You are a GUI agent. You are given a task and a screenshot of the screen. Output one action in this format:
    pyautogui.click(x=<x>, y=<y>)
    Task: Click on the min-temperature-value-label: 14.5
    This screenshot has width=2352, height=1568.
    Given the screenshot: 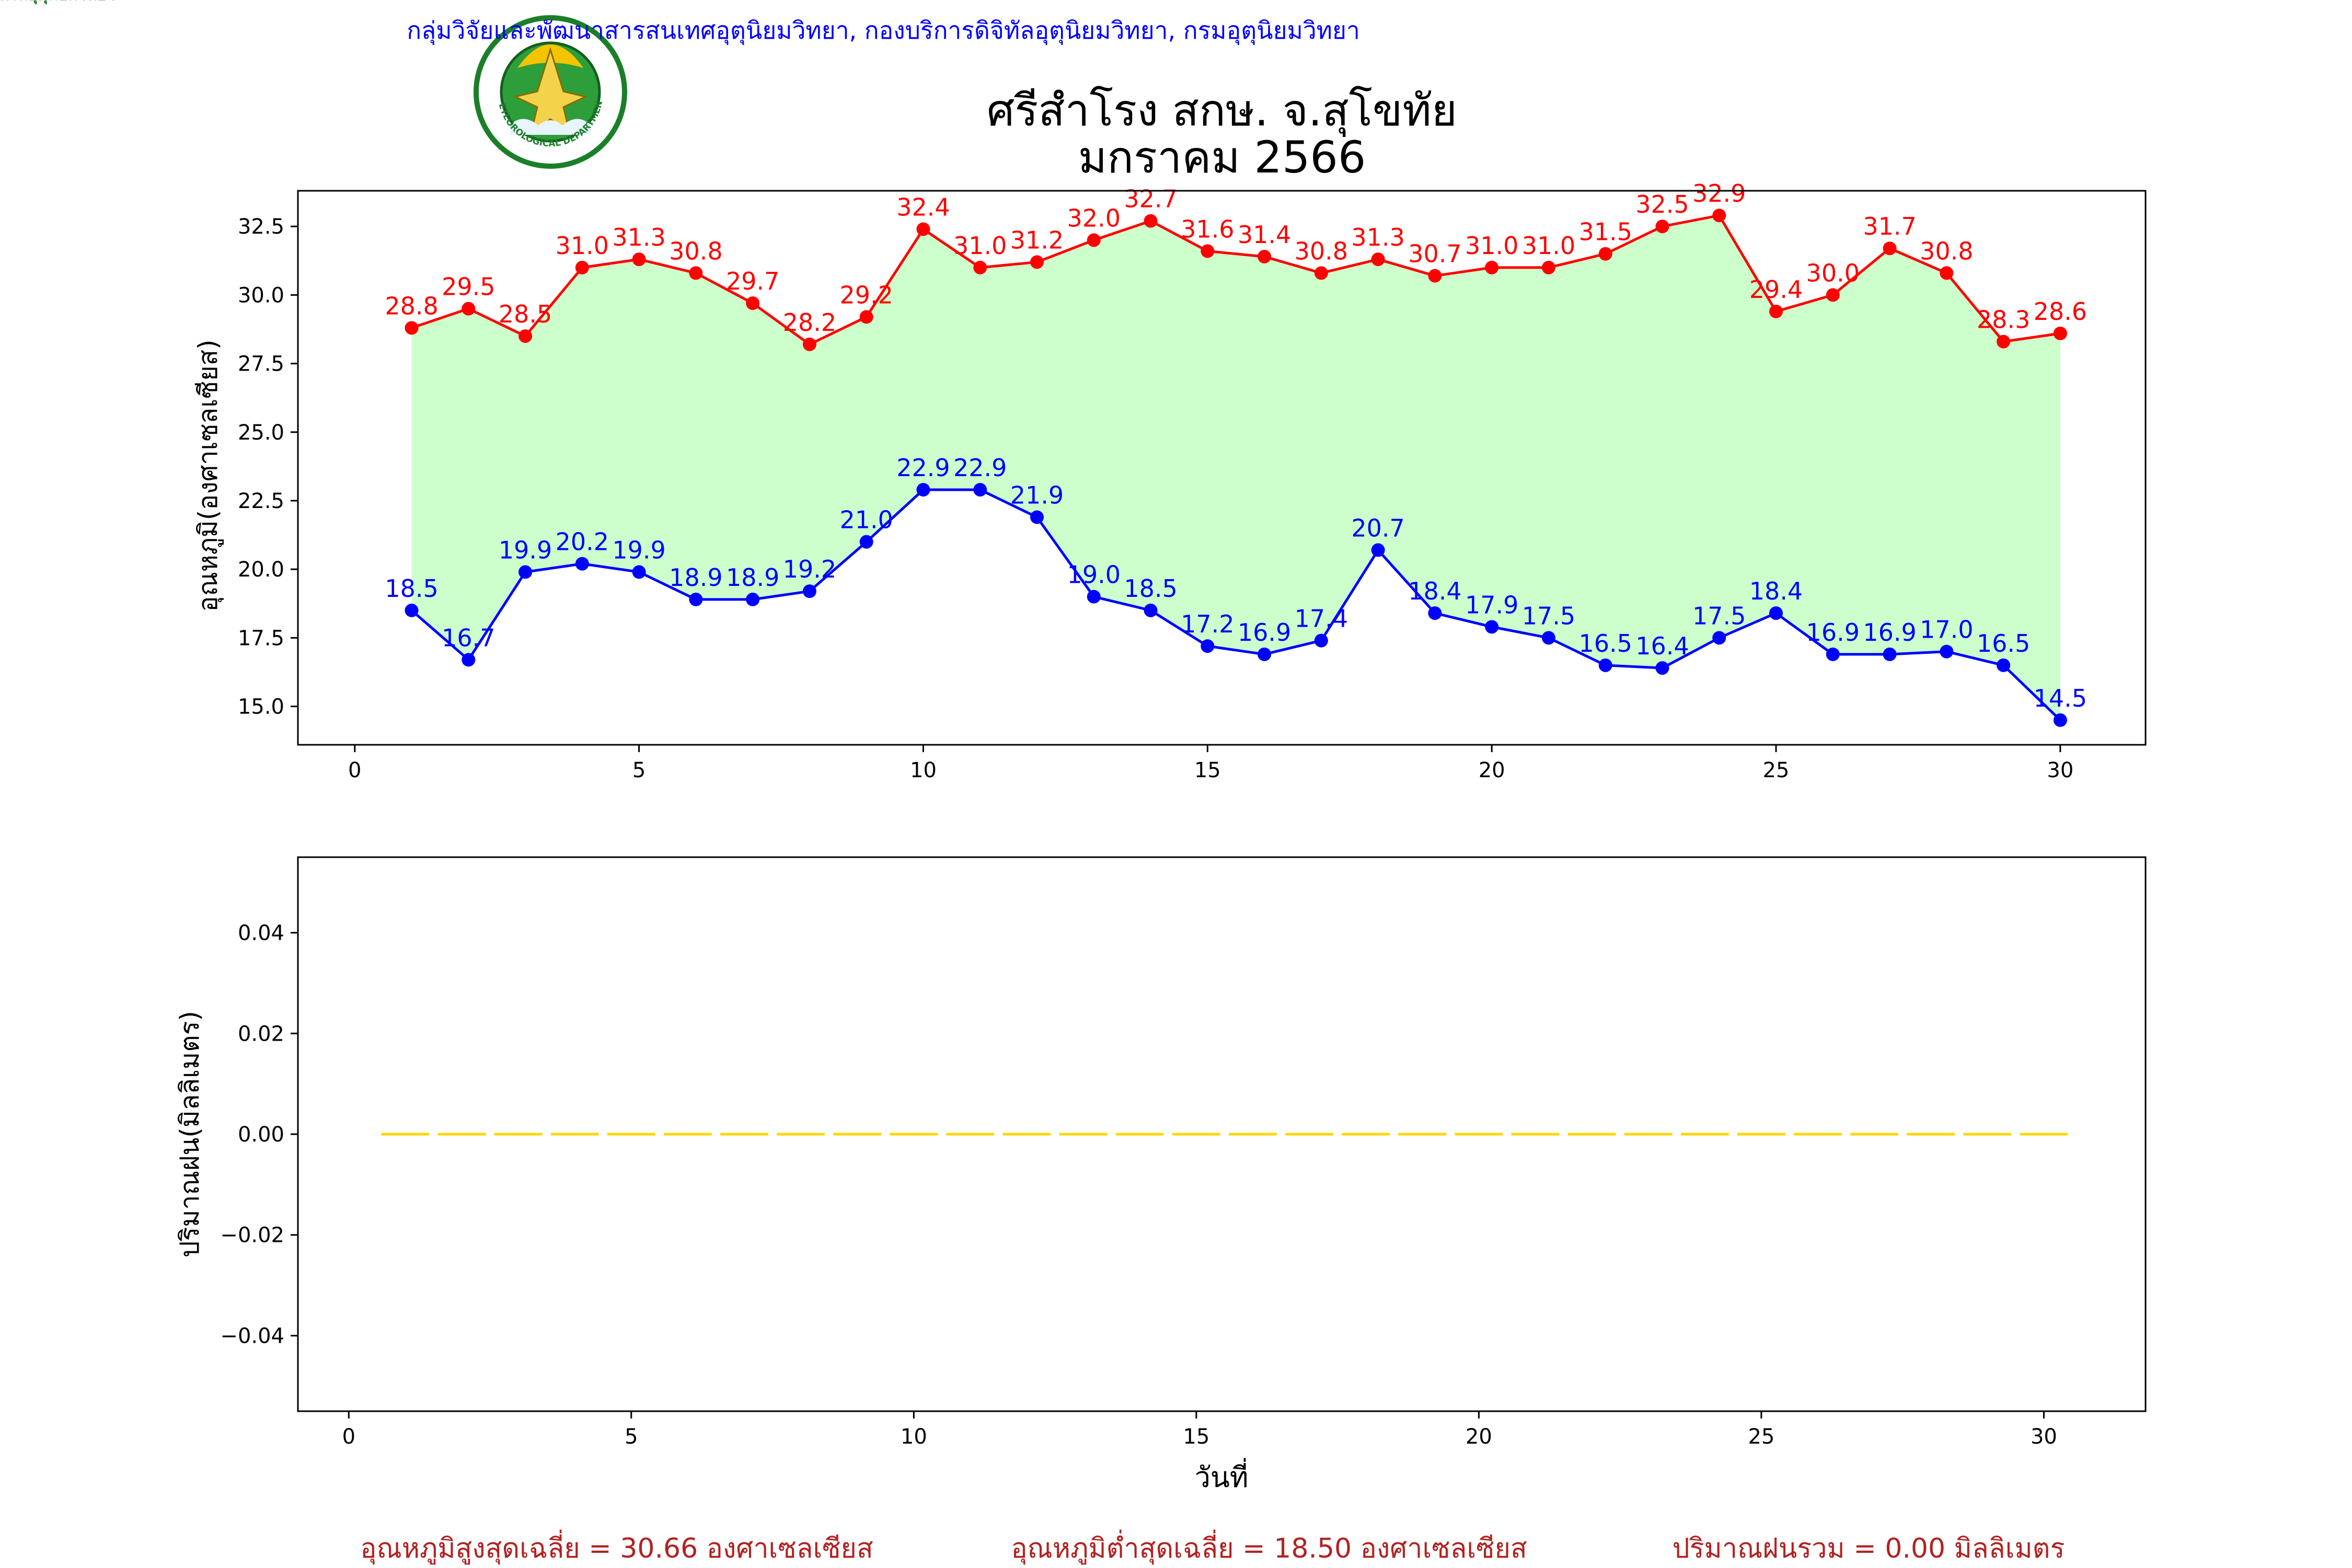 What is the action you would take?
    pyautogui.click(x=2060, y=698)
    